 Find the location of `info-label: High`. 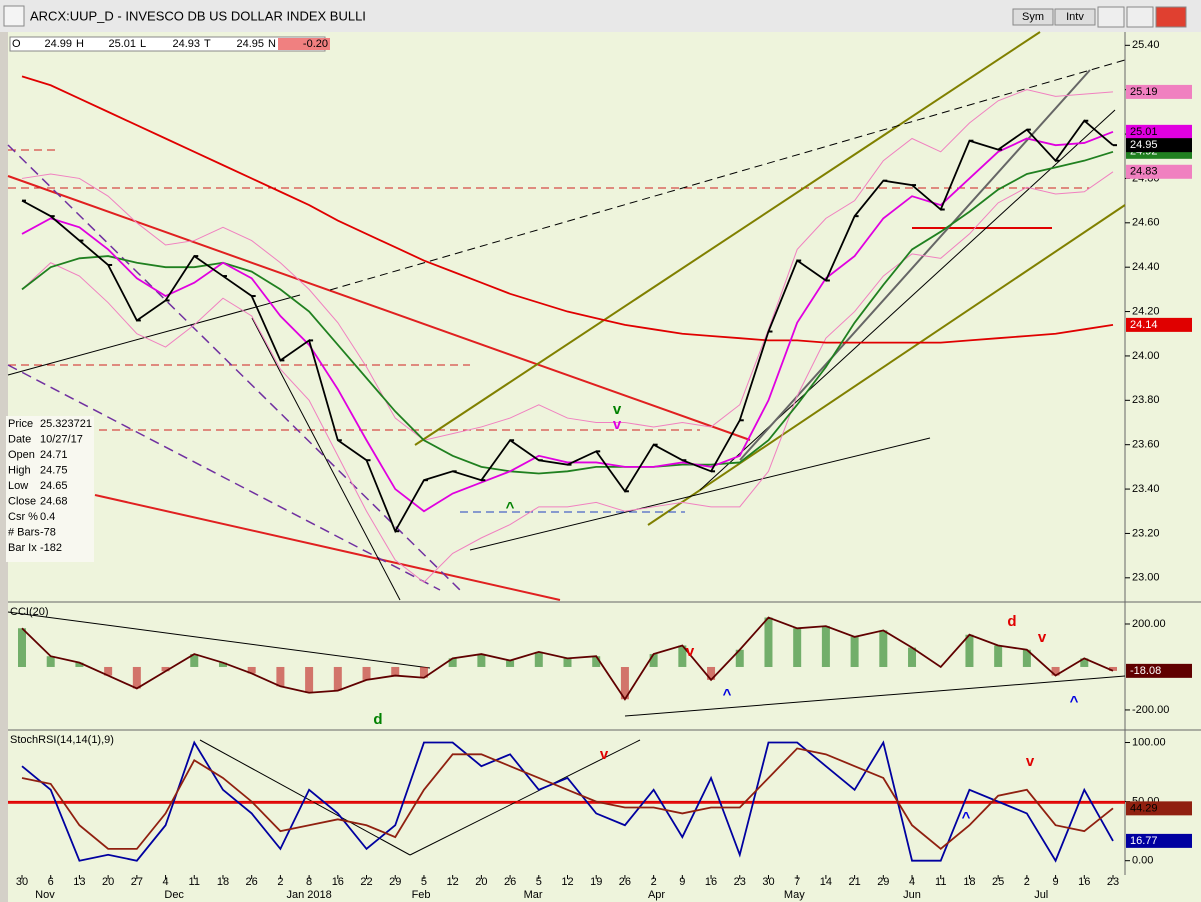

info-label: High is located at coordinates (19, 470).